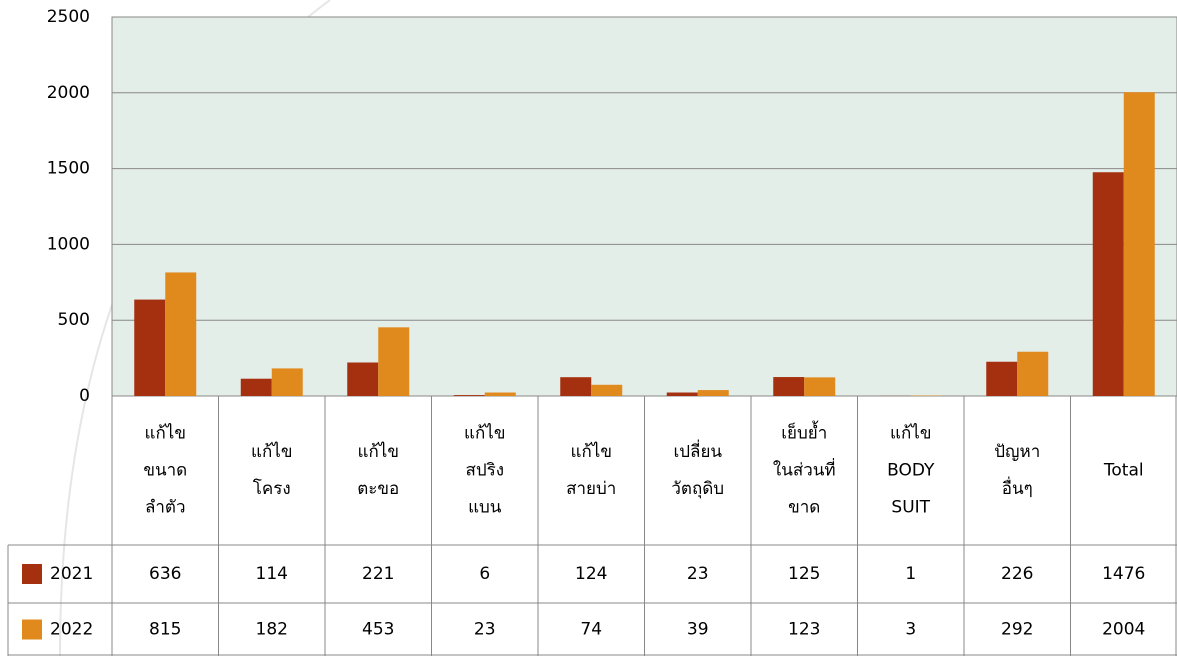  Describe the element at coordinates (84, 396) in the screenshot. I see `y-tick-label: 0` at that location.